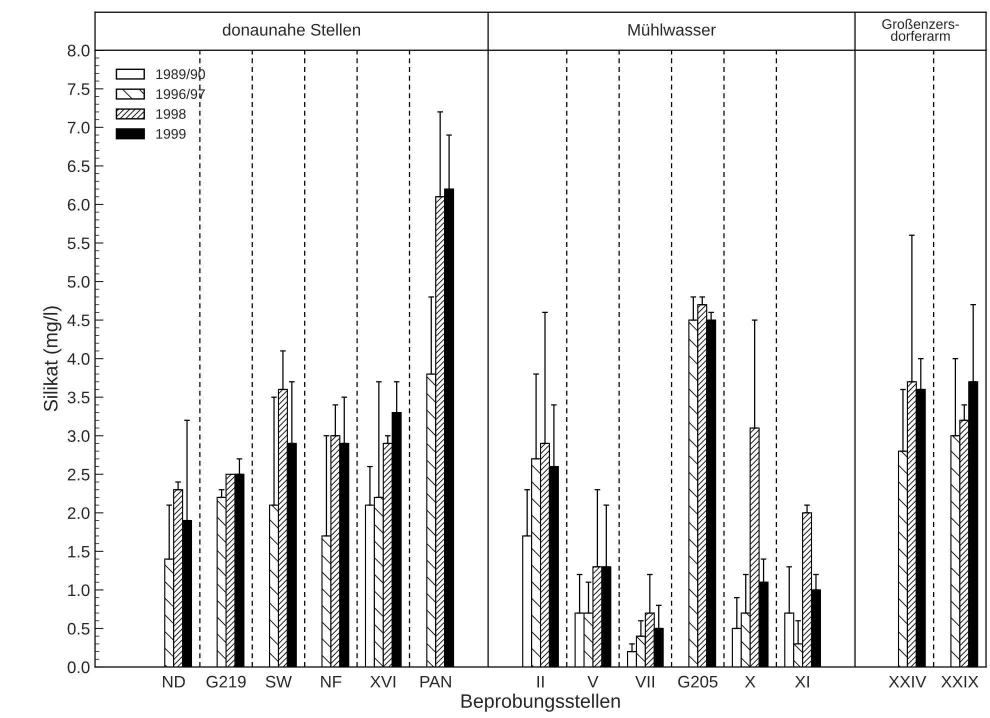 Image resolution: width=990 pixels, height=718 pixels. I want to click on x-tick-label: II, so click(540, 682).